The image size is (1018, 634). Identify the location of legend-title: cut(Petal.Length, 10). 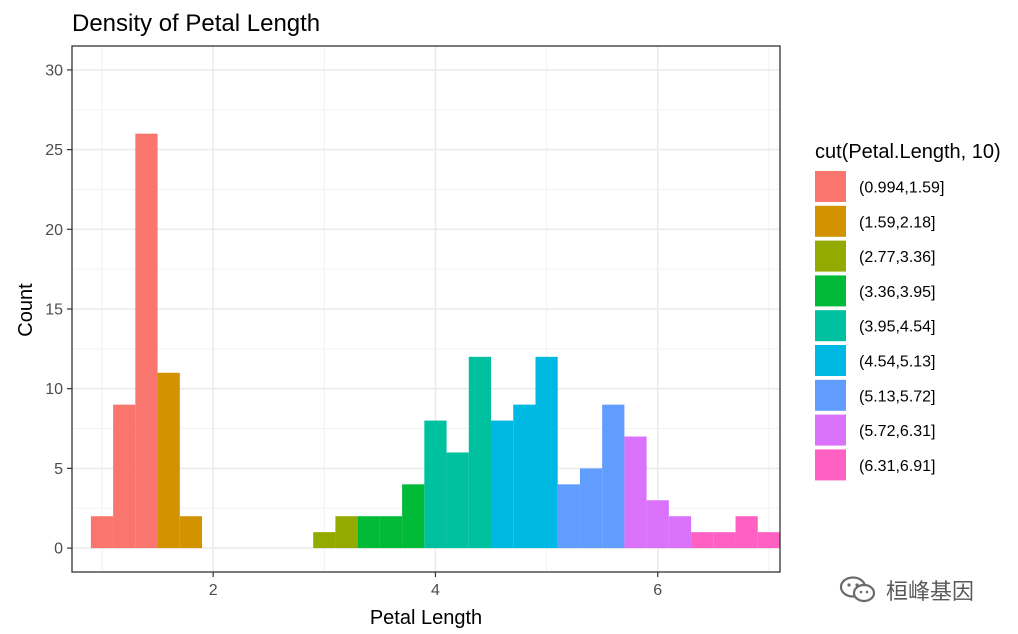
(908, 152).